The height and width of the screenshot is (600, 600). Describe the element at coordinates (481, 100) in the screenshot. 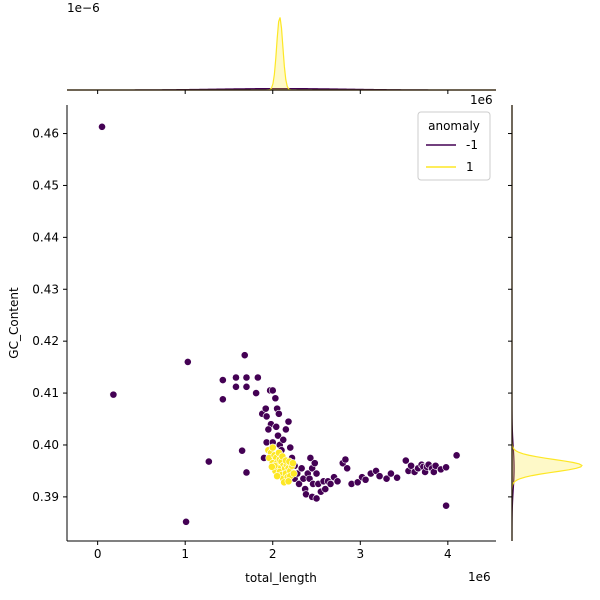

I see `right-marginal-scale-label: 1e6` at that location.